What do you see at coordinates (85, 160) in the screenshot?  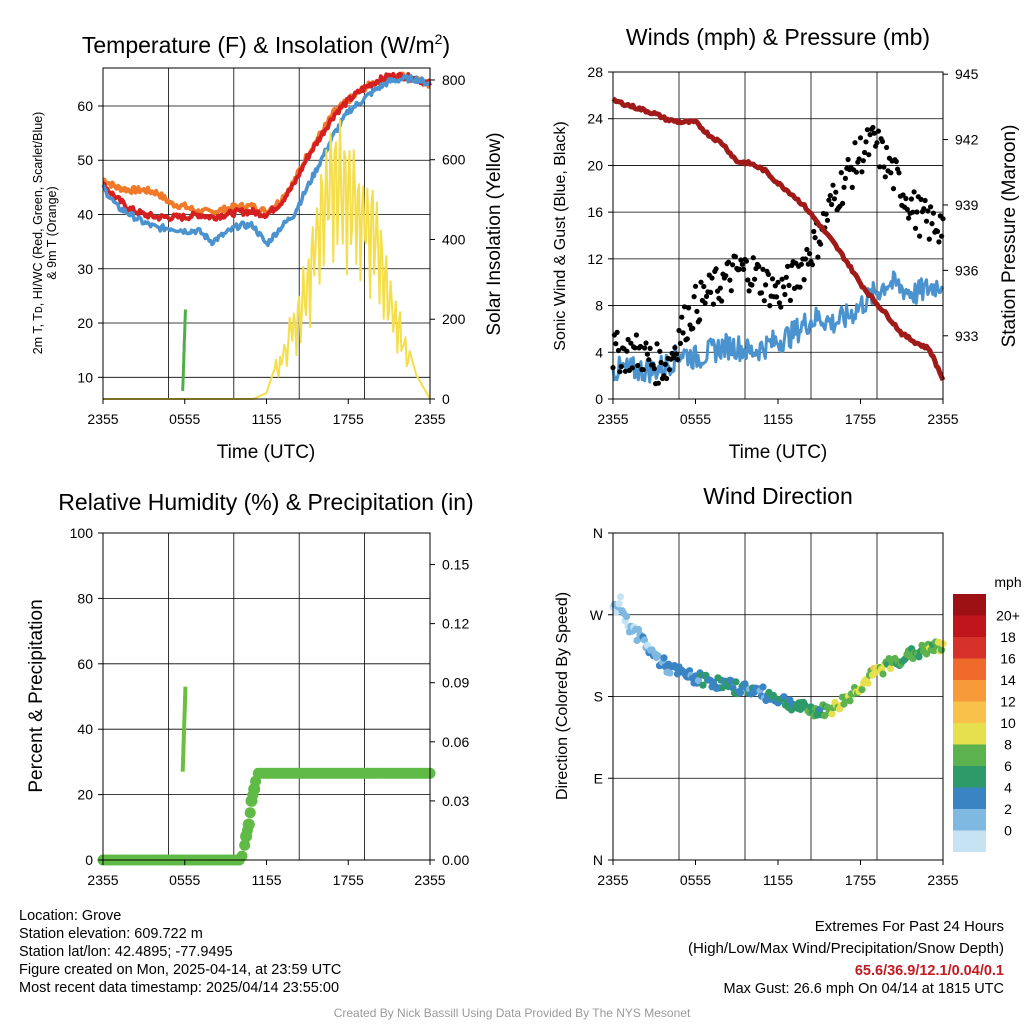 I see `y-tick-label: 50` at bounding box center [85, 160].